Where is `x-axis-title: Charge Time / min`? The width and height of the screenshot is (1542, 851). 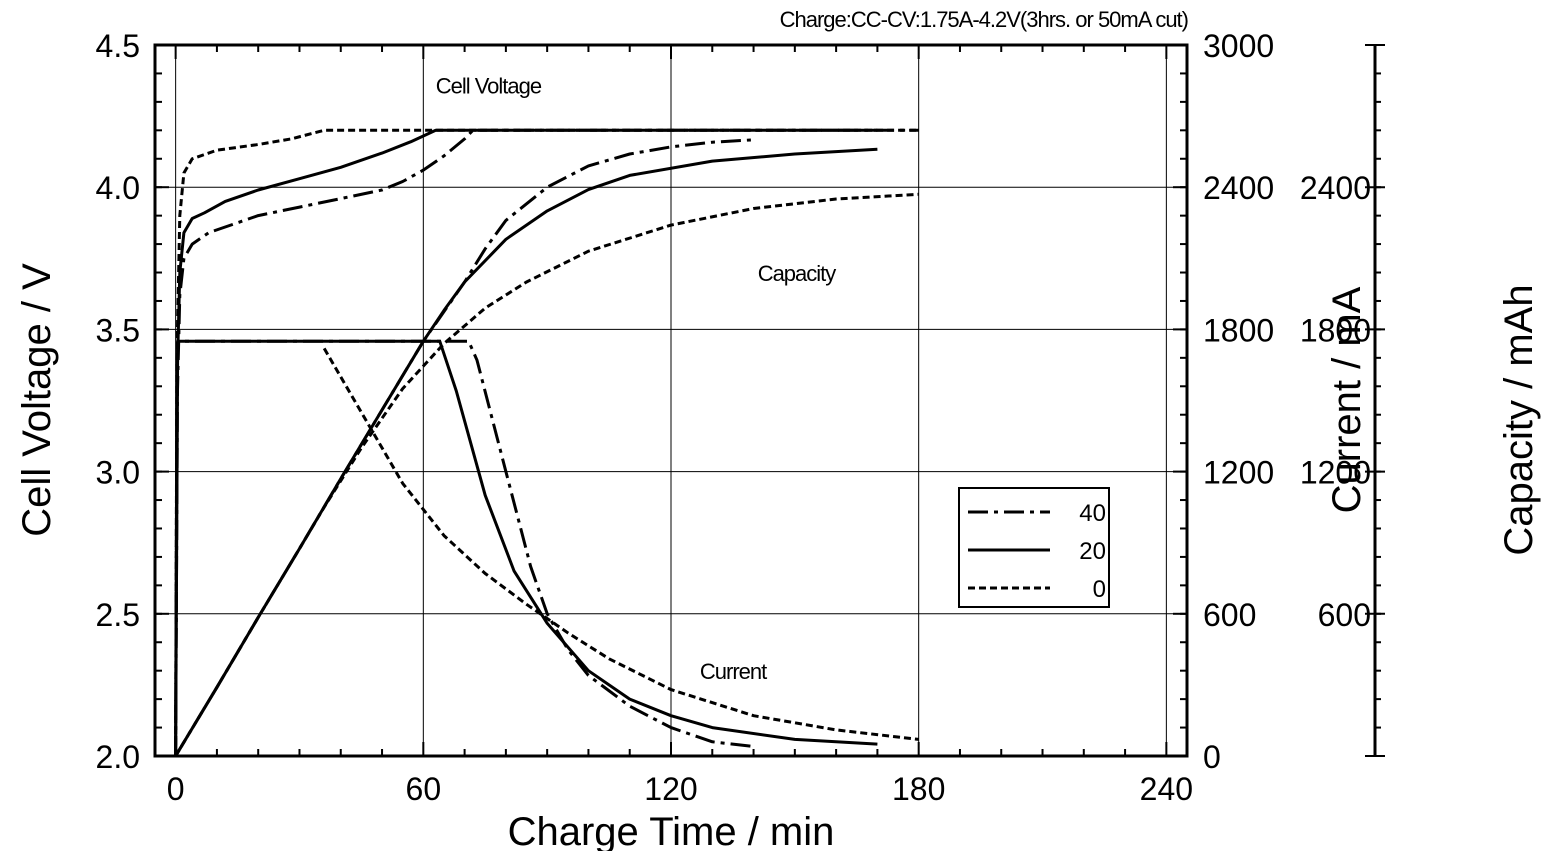
x-axis-title: Charge Time / min is located at coordinates (671, 830).